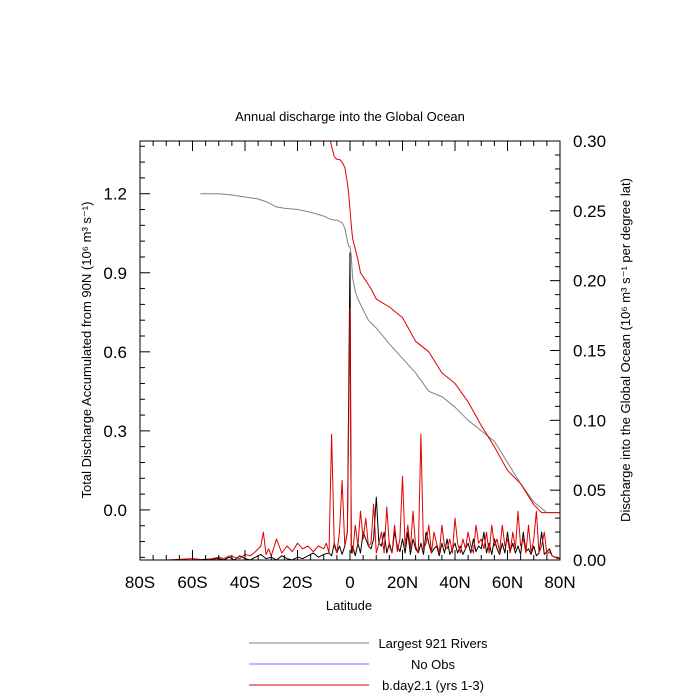 The height and width of the screenshot is (700, 700). I want to click on y-right-tick-label: 0.30, so click(589, 141).